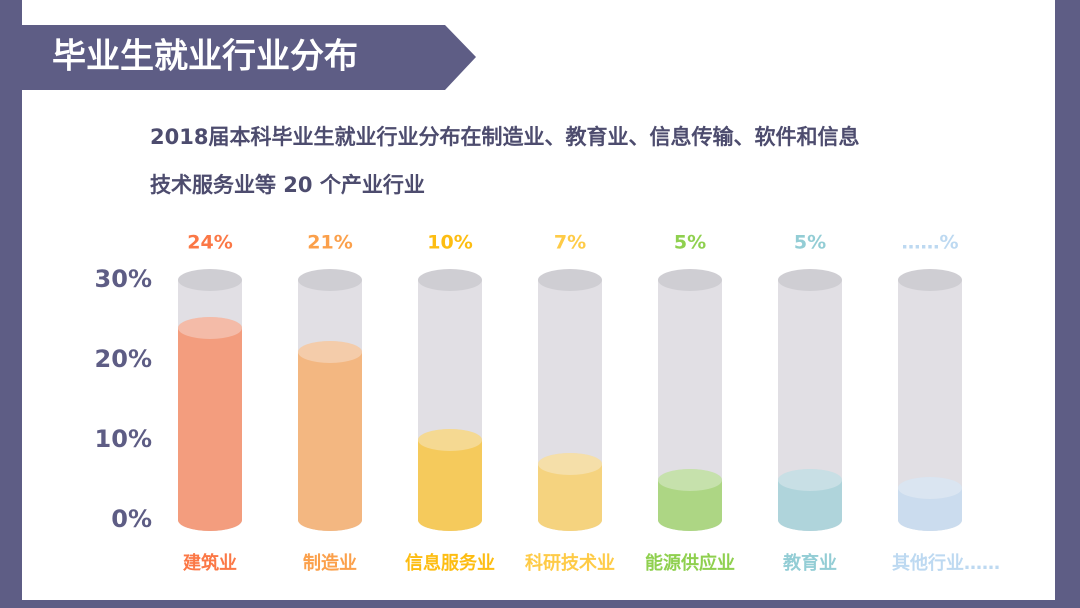  What do you see at coordinates (209, 243) in the screenshot?
I see `value-label: 24%` at bounding box center [209, 243].